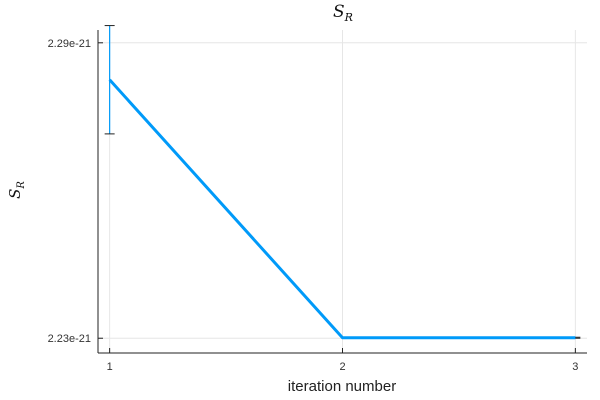  I want to click on chart-title: SR, so click(343, 13).